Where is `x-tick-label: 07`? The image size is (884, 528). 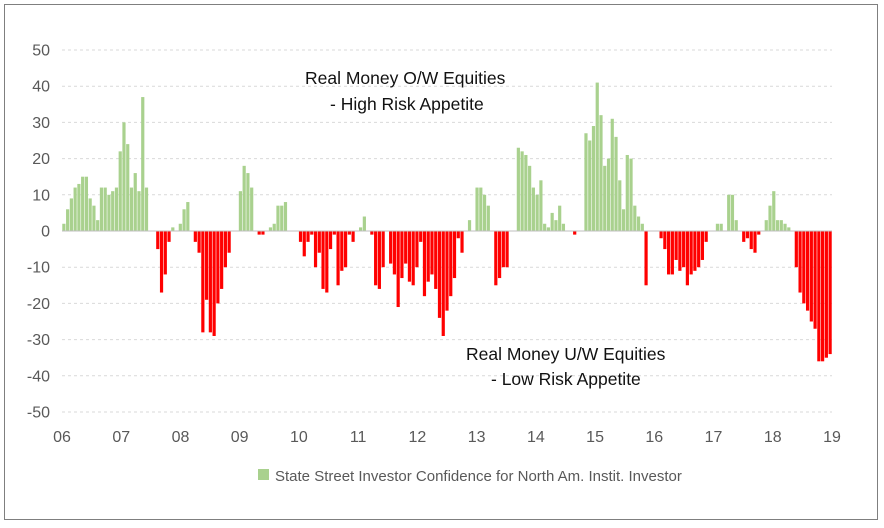
x-tick-label: 07 is located at coordinates (121, 437).